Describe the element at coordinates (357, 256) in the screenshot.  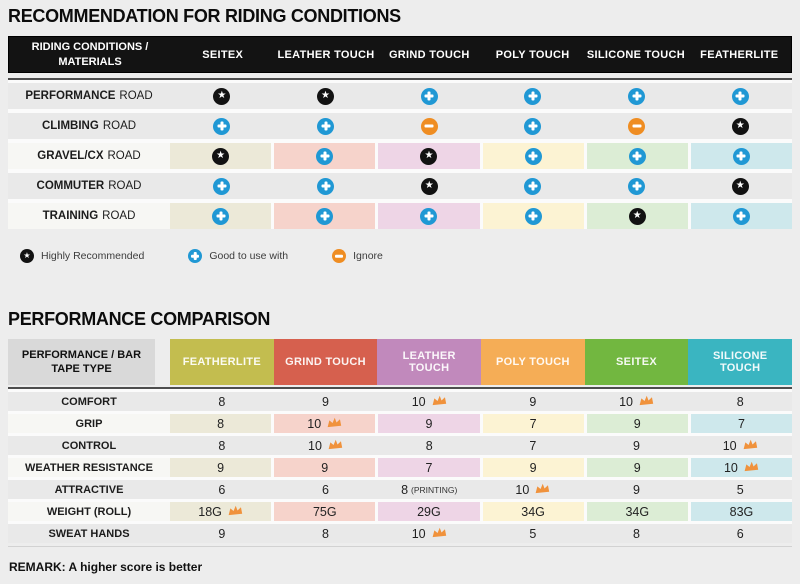
I see `legend-item-ignore: Ignore` at that location.